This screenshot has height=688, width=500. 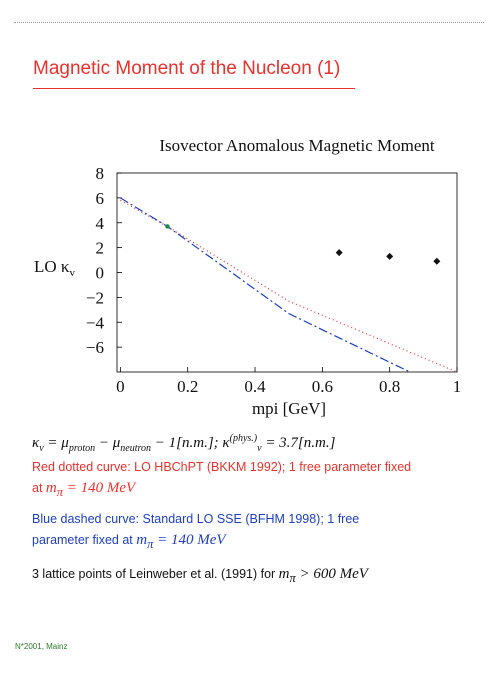 I want to click on x-tick-label: 0.6, so click(x=322, y=386).